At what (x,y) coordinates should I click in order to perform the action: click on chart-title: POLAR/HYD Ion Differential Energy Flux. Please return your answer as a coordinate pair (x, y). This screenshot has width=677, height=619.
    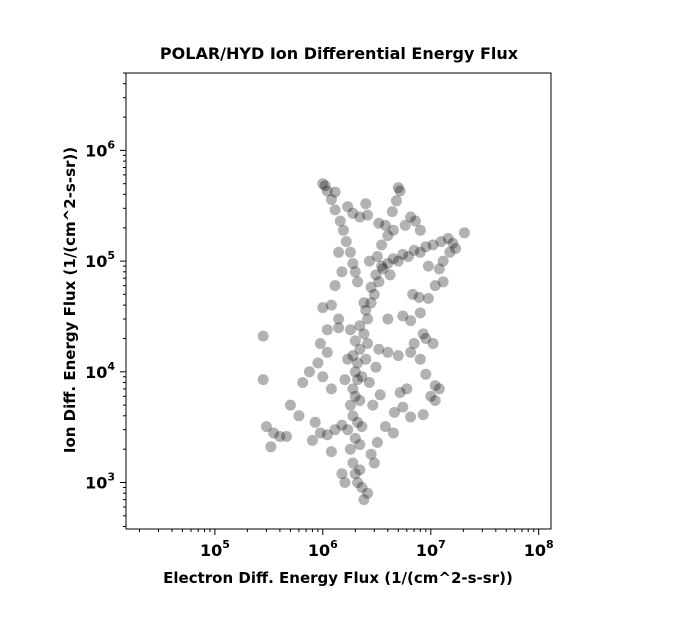
    Looking at the image, I should click on (339, 53).